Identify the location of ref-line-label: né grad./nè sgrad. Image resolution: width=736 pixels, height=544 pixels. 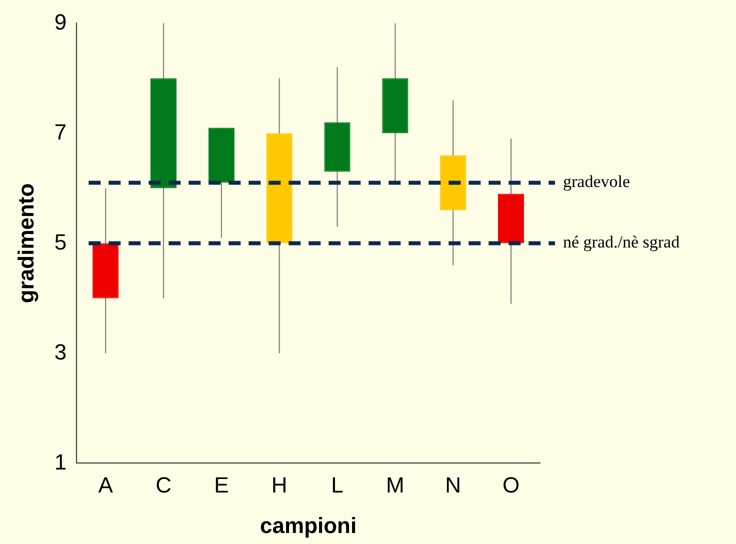
(621, 242).